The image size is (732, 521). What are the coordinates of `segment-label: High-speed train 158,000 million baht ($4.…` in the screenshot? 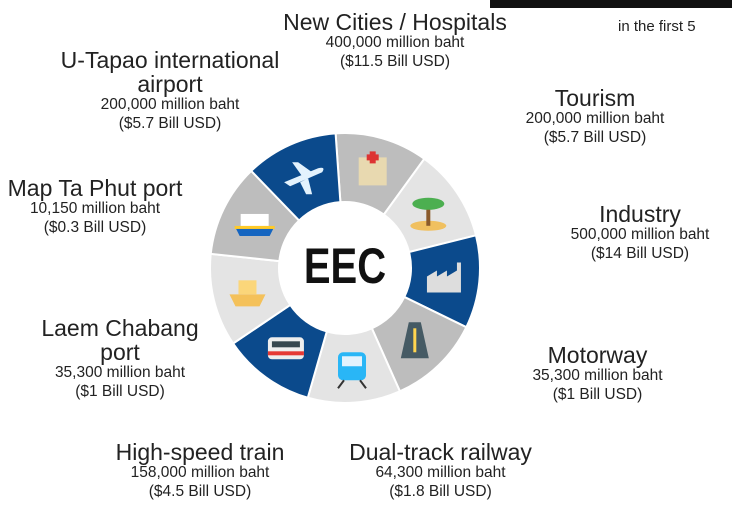 It's located at (200, 470).